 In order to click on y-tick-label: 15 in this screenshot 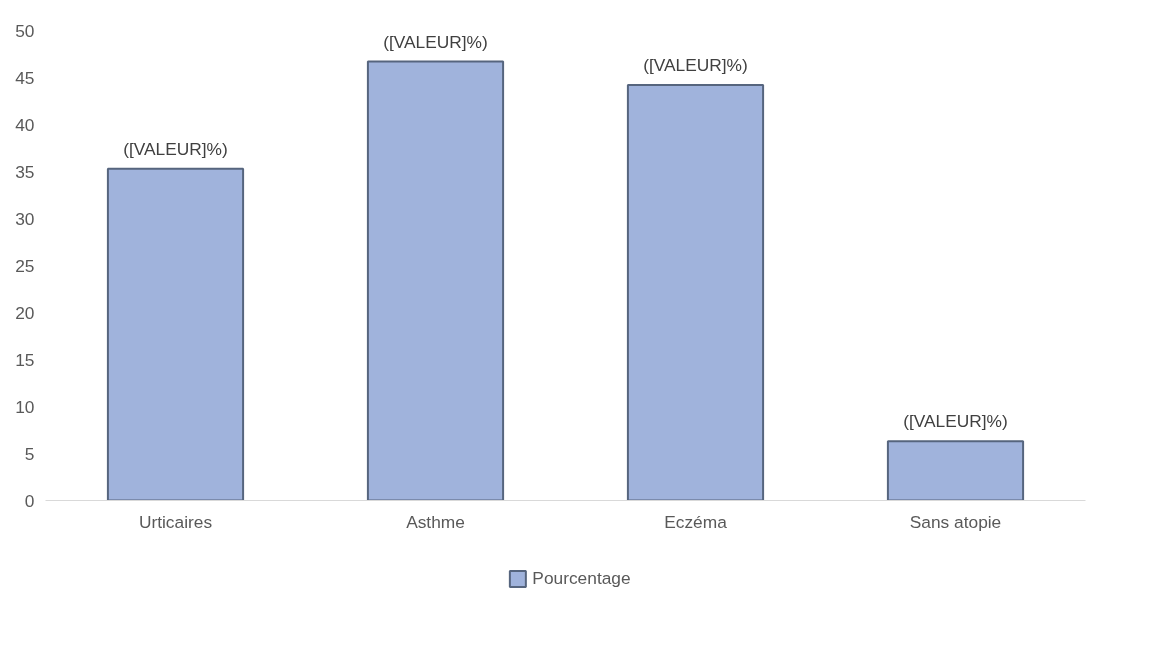, I will do `click(25, 359)`.